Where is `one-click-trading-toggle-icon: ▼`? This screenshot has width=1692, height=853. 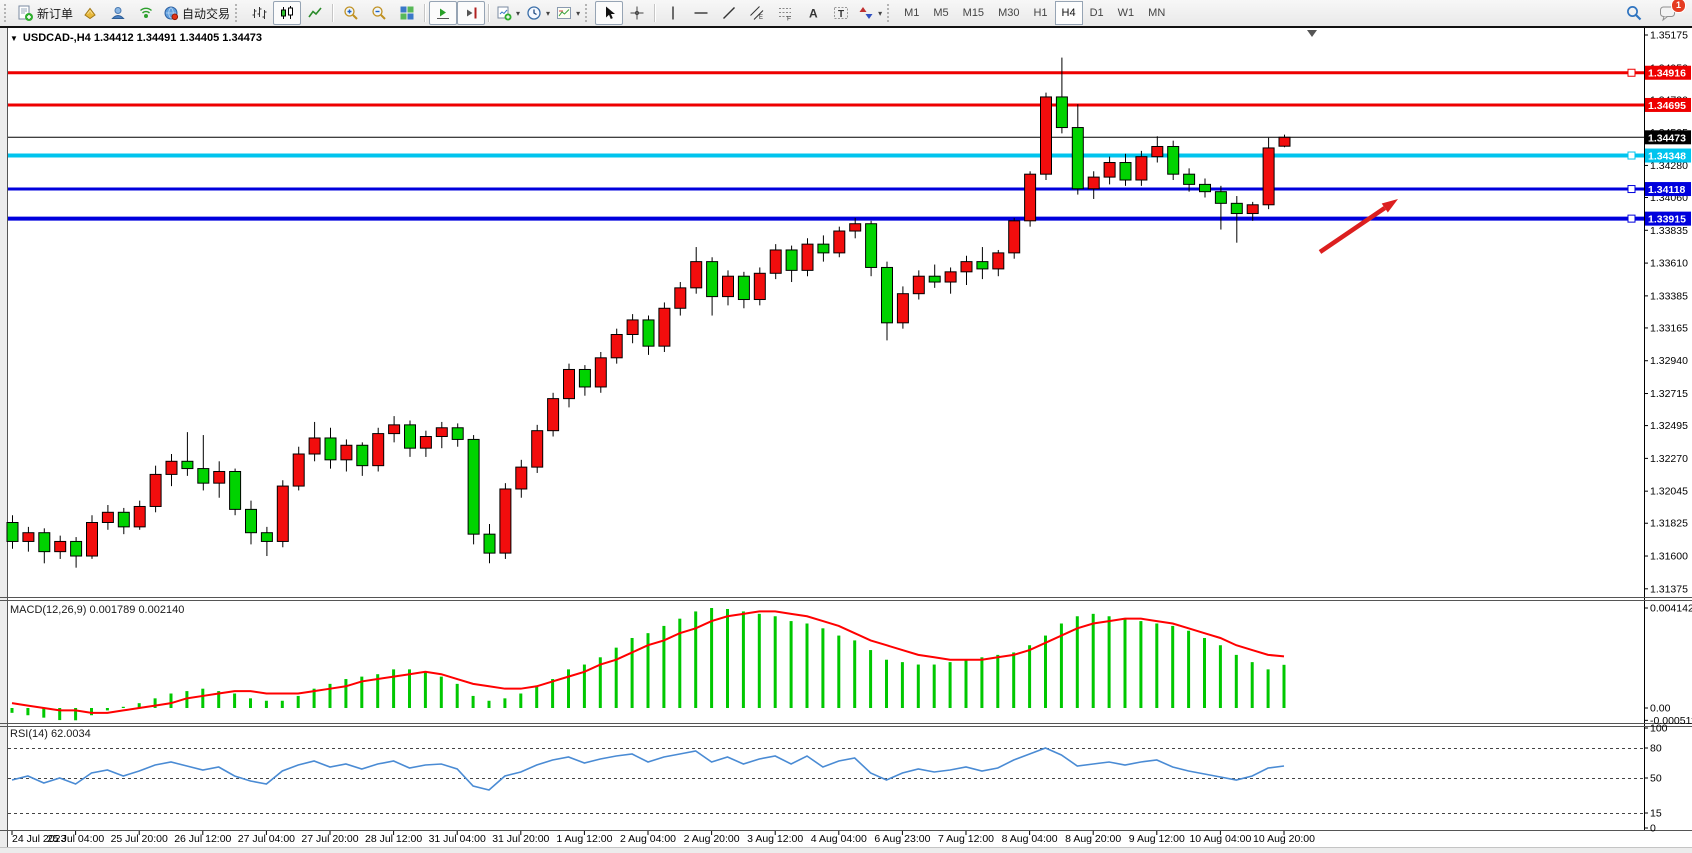
one-click-trading-toggle-icon: ▼ is located at coordinates (14, 38).